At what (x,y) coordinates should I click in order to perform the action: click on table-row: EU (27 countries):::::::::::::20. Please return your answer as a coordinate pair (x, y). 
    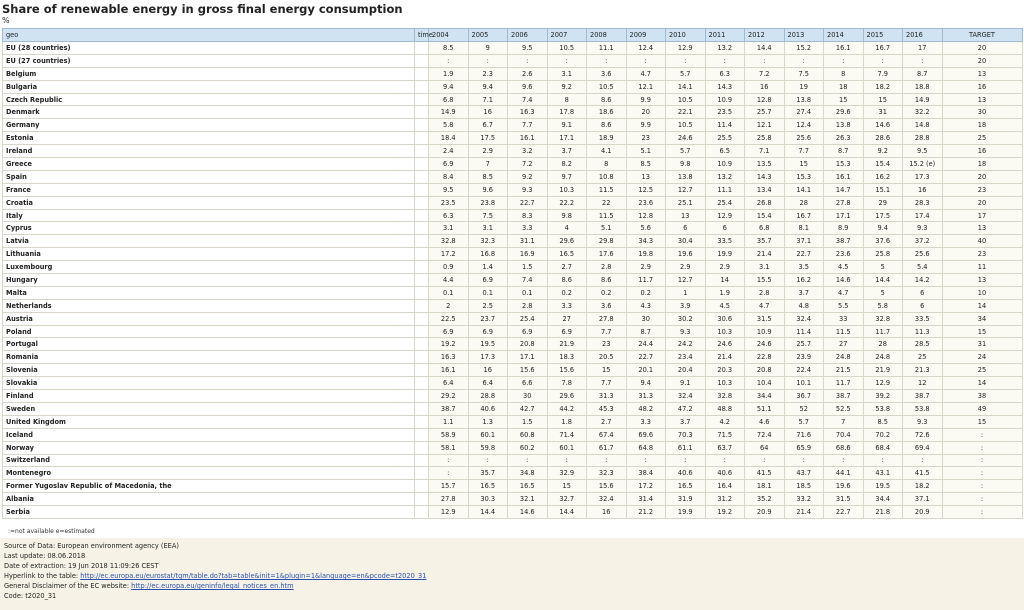
    Looking at the image, I should click on (512, 60).